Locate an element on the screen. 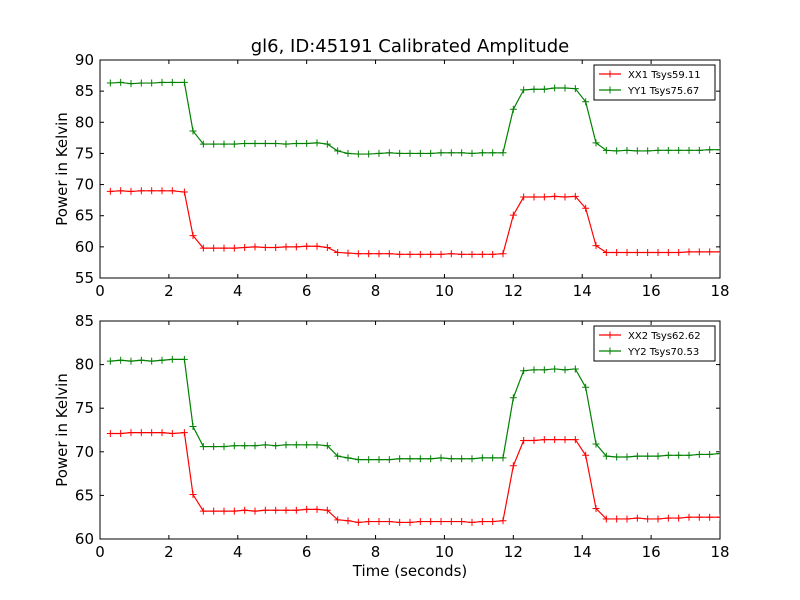 This screenshot has height=600, width=800. series-yy is located at coordinates (413, 118).